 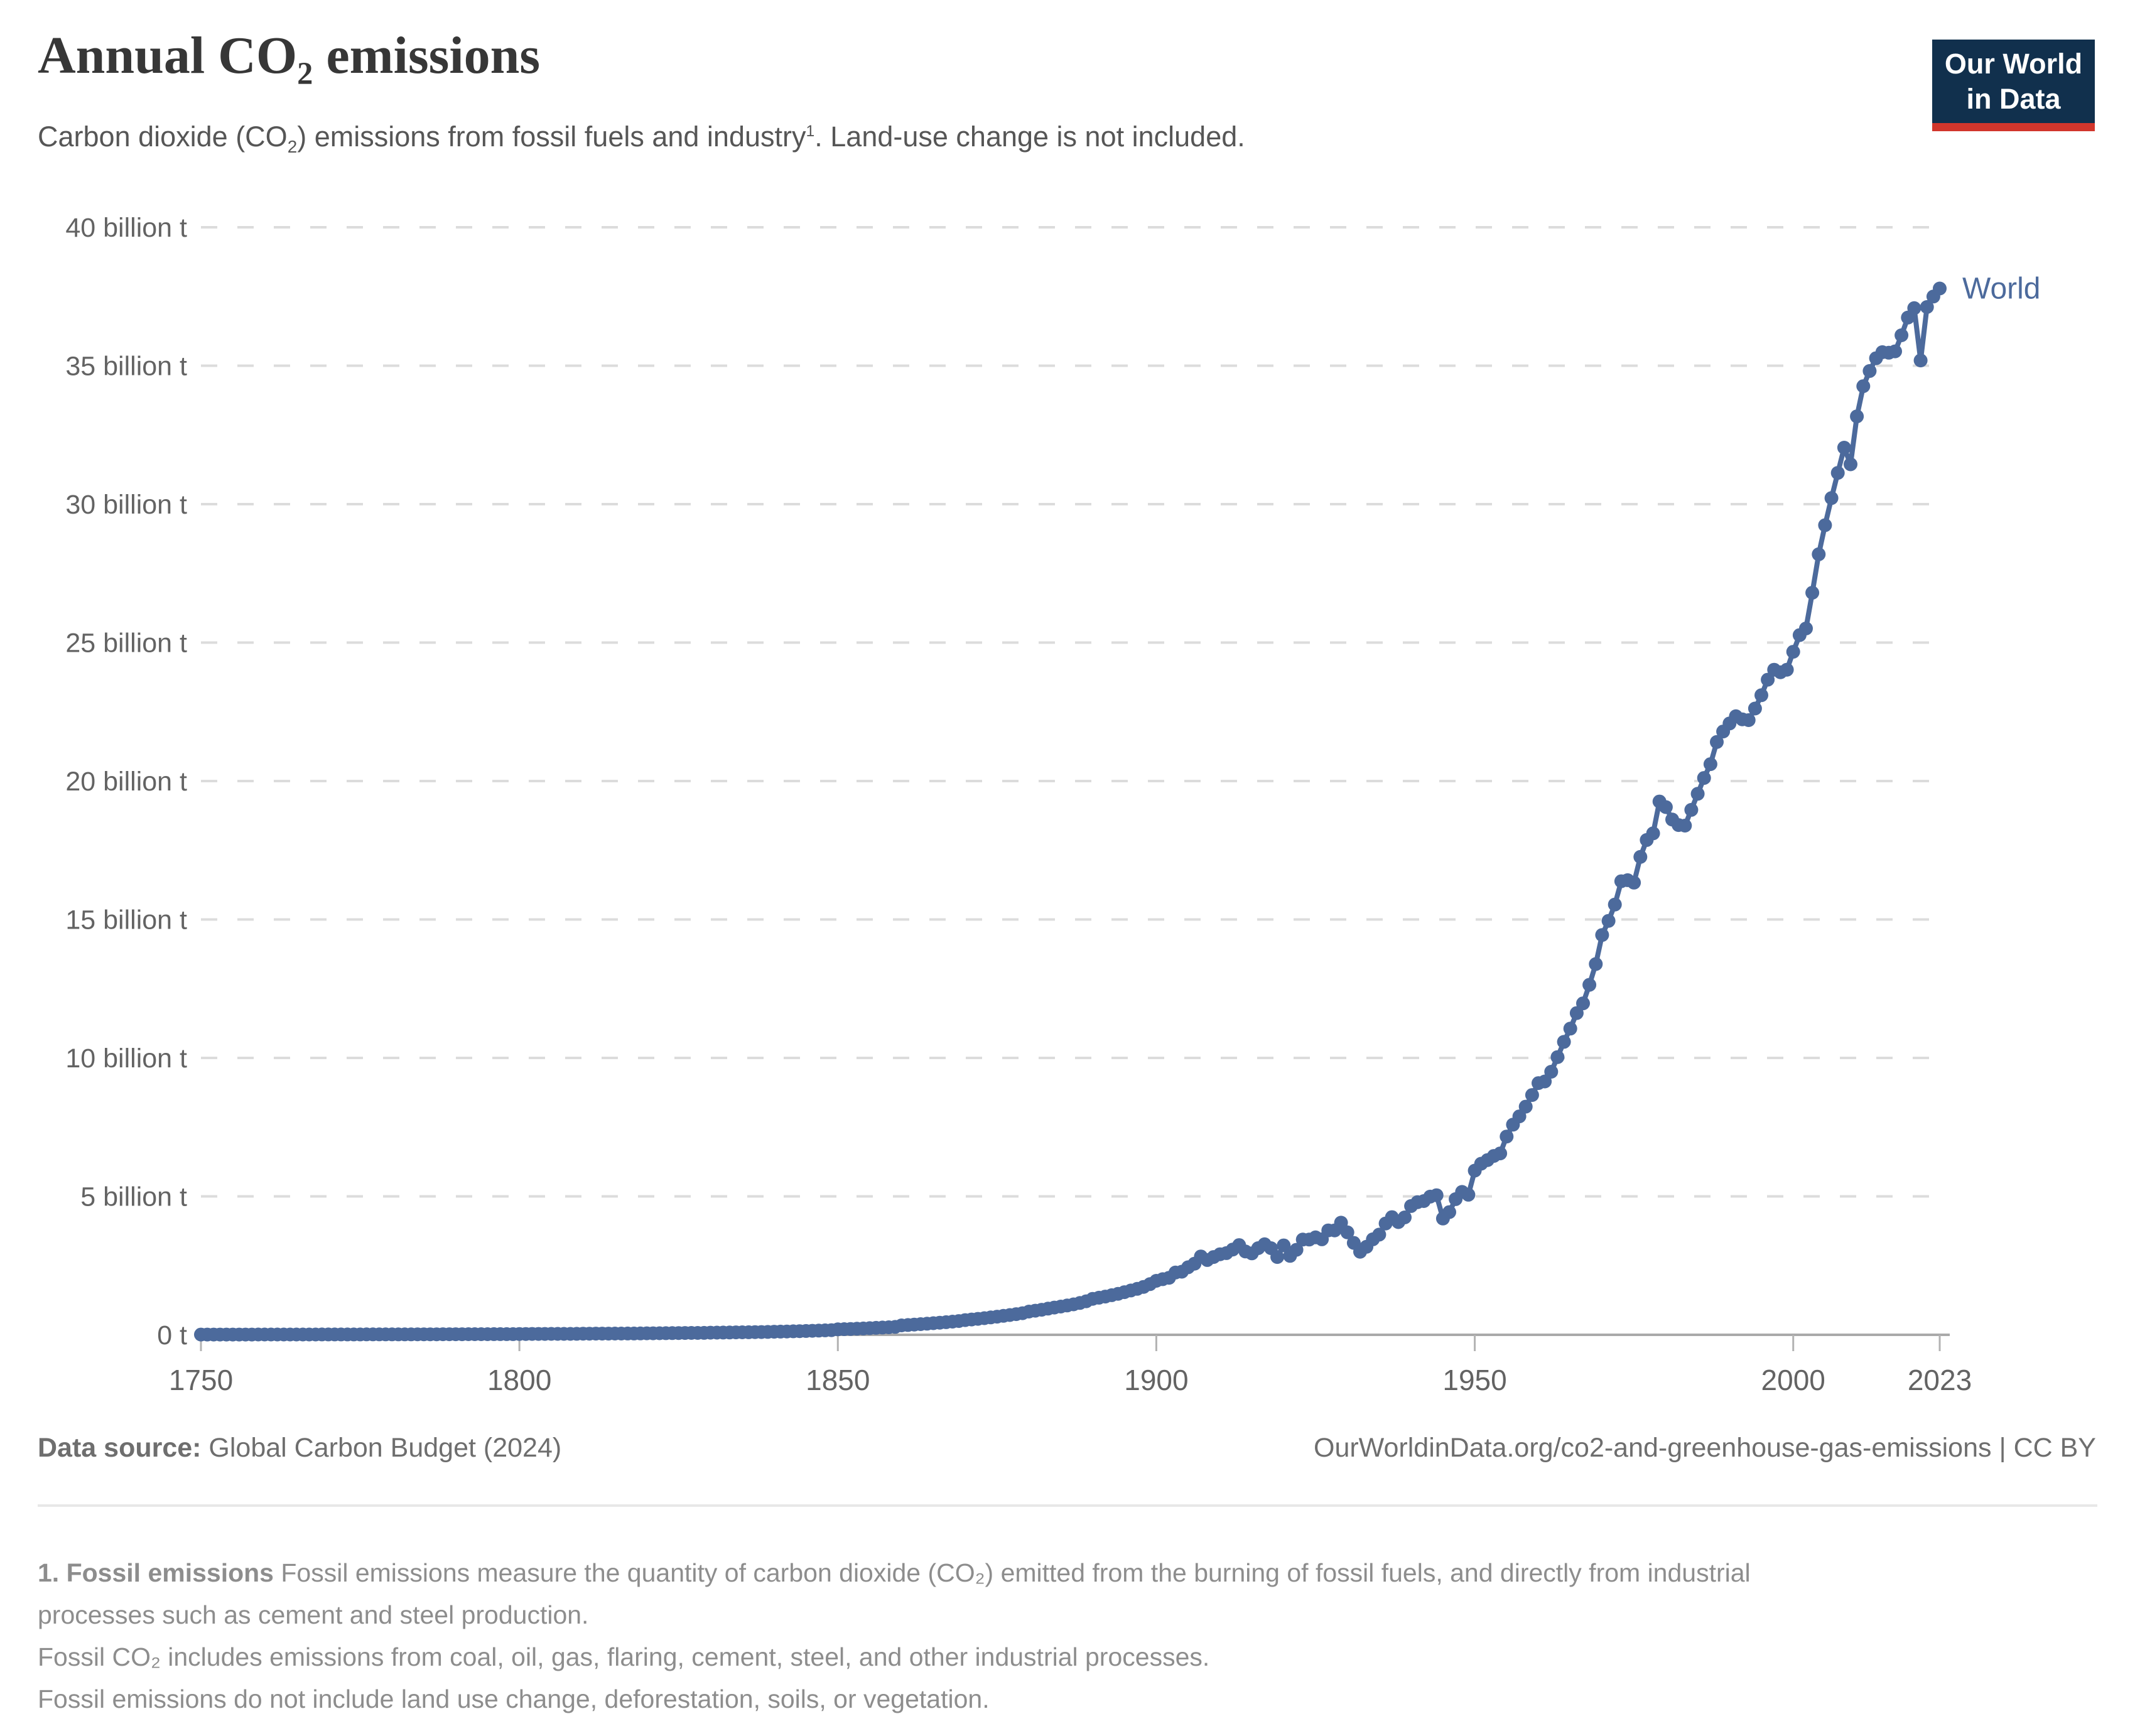 What do you see at coordinates (120, 1448) in the screenshot?
I see `data-source-label: Data source:` at bounding box center [120, 1448].